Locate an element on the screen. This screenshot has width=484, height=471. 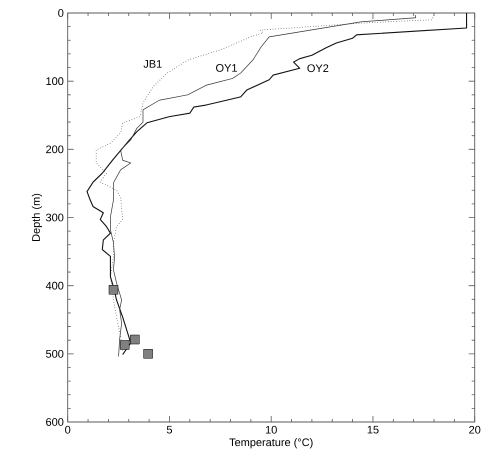
series-label: JB1 is located at coordinates (153, 64).